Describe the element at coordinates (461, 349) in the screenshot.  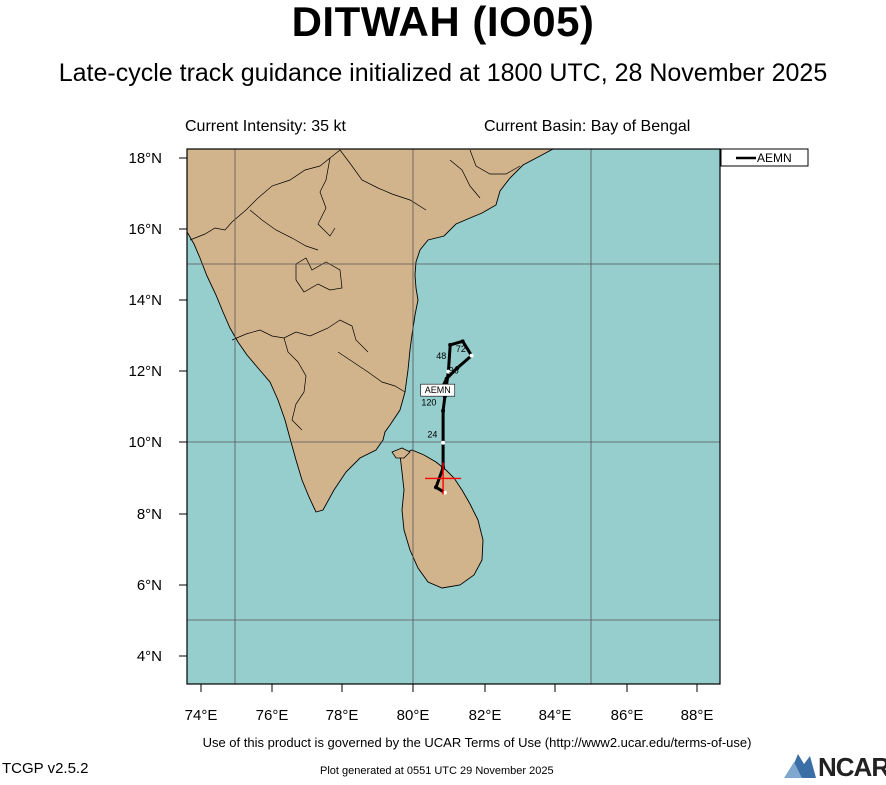
I see `forecast-hour-label: 72` at that location.